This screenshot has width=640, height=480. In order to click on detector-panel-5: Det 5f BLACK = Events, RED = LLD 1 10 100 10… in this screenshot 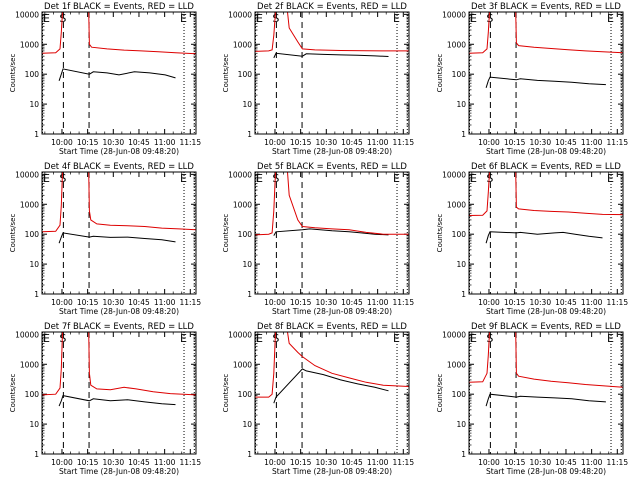, I will do `click(318, 239)`.